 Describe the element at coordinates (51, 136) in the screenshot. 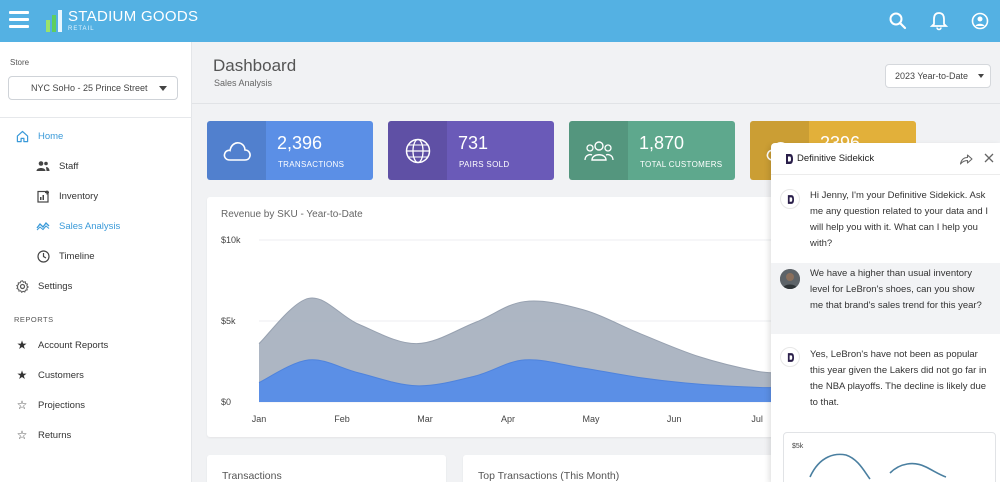

I see `sidebar-item-label: Home` at that location.